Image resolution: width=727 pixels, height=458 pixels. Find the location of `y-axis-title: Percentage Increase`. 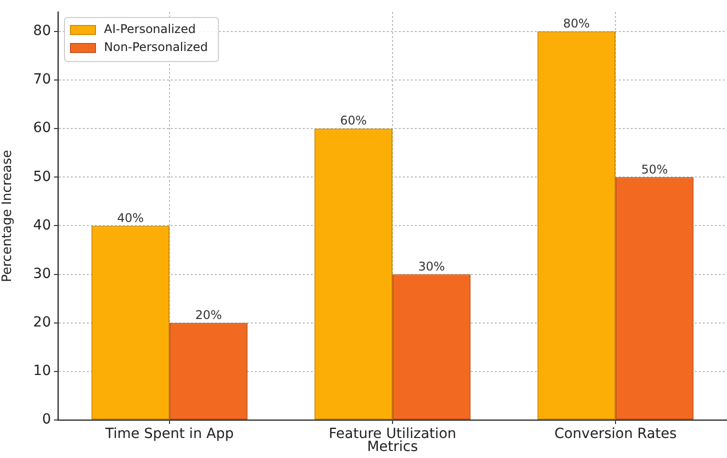

y-axis-title: Percentage Increase is located at coordinates (8, 216).